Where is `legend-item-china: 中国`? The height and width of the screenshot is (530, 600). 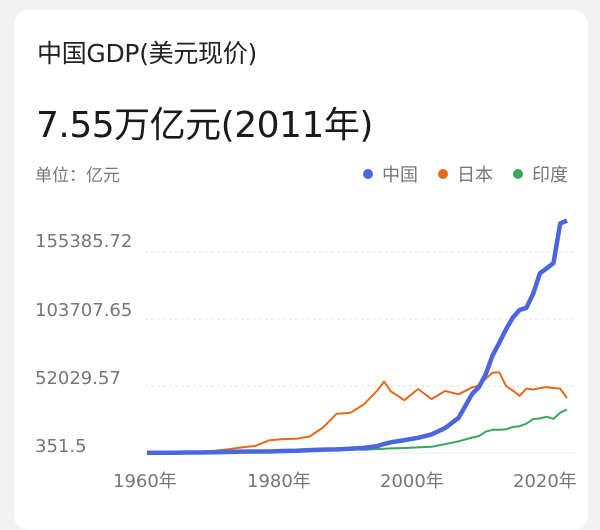
legend-item-china: 中国 is located at coordinates (390, 174).